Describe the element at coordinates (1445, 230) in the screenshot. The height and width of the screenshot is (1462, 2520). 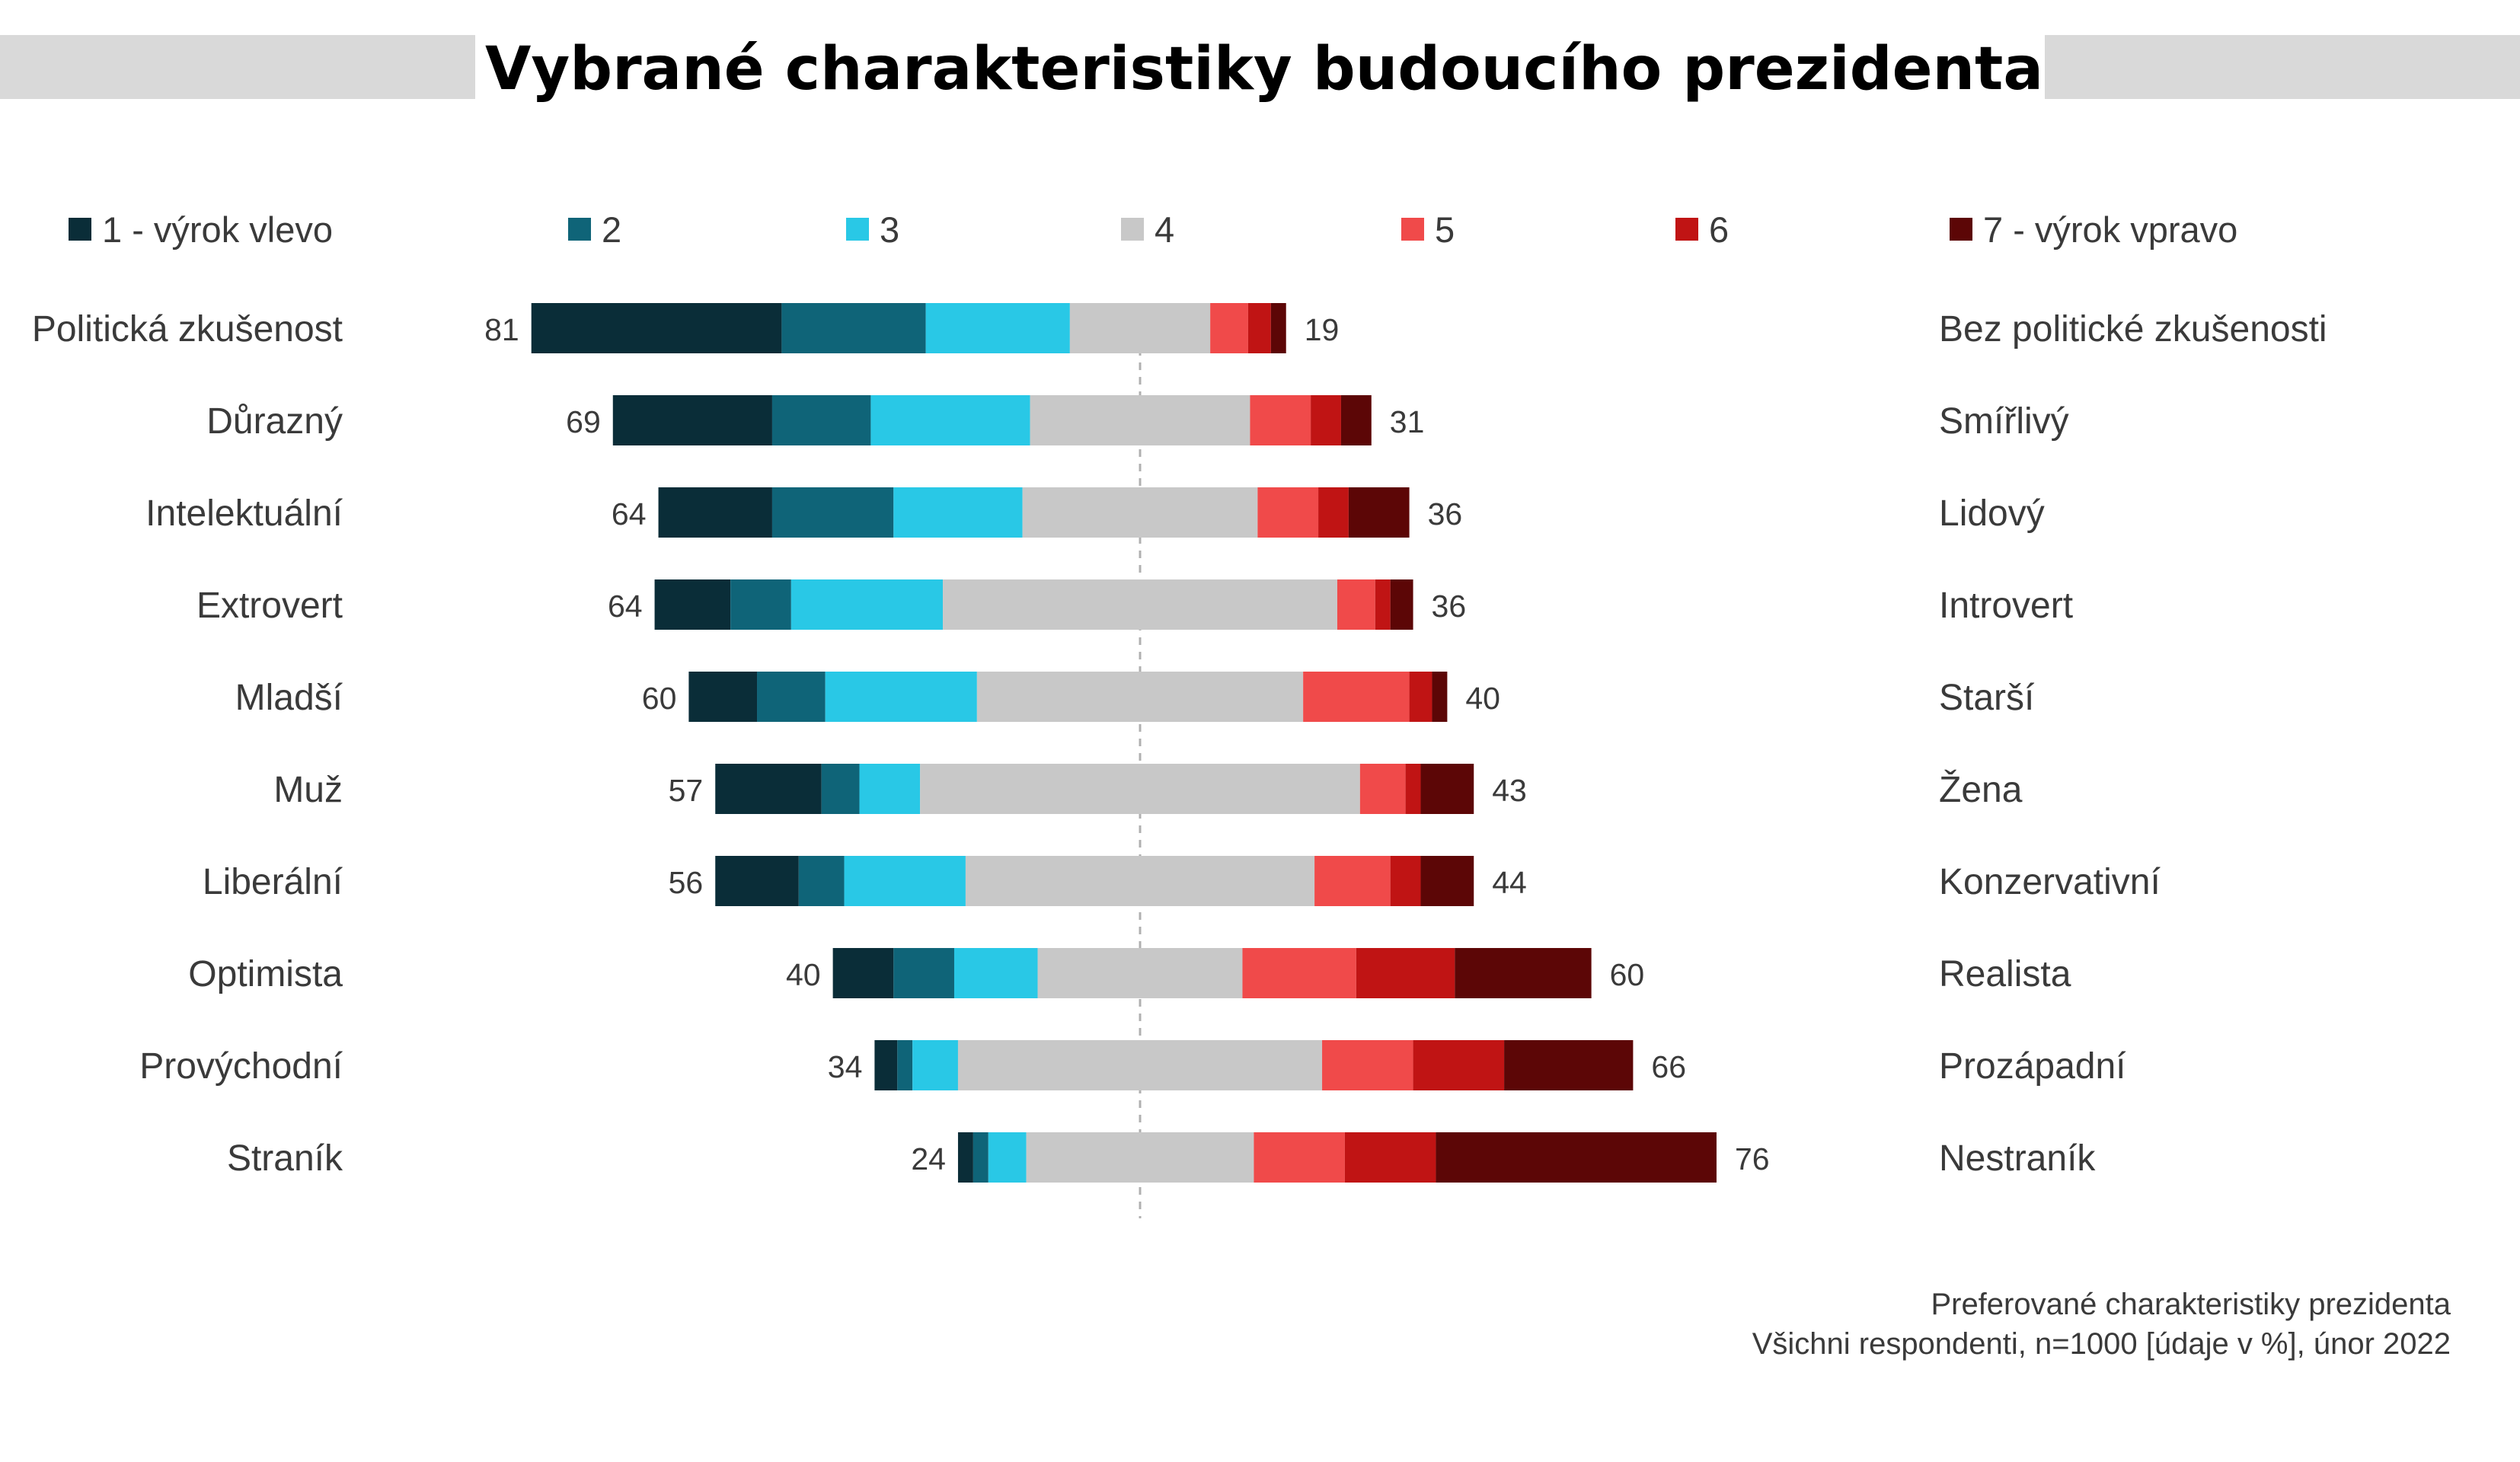
I see `legend-label-5: 5` at that location.